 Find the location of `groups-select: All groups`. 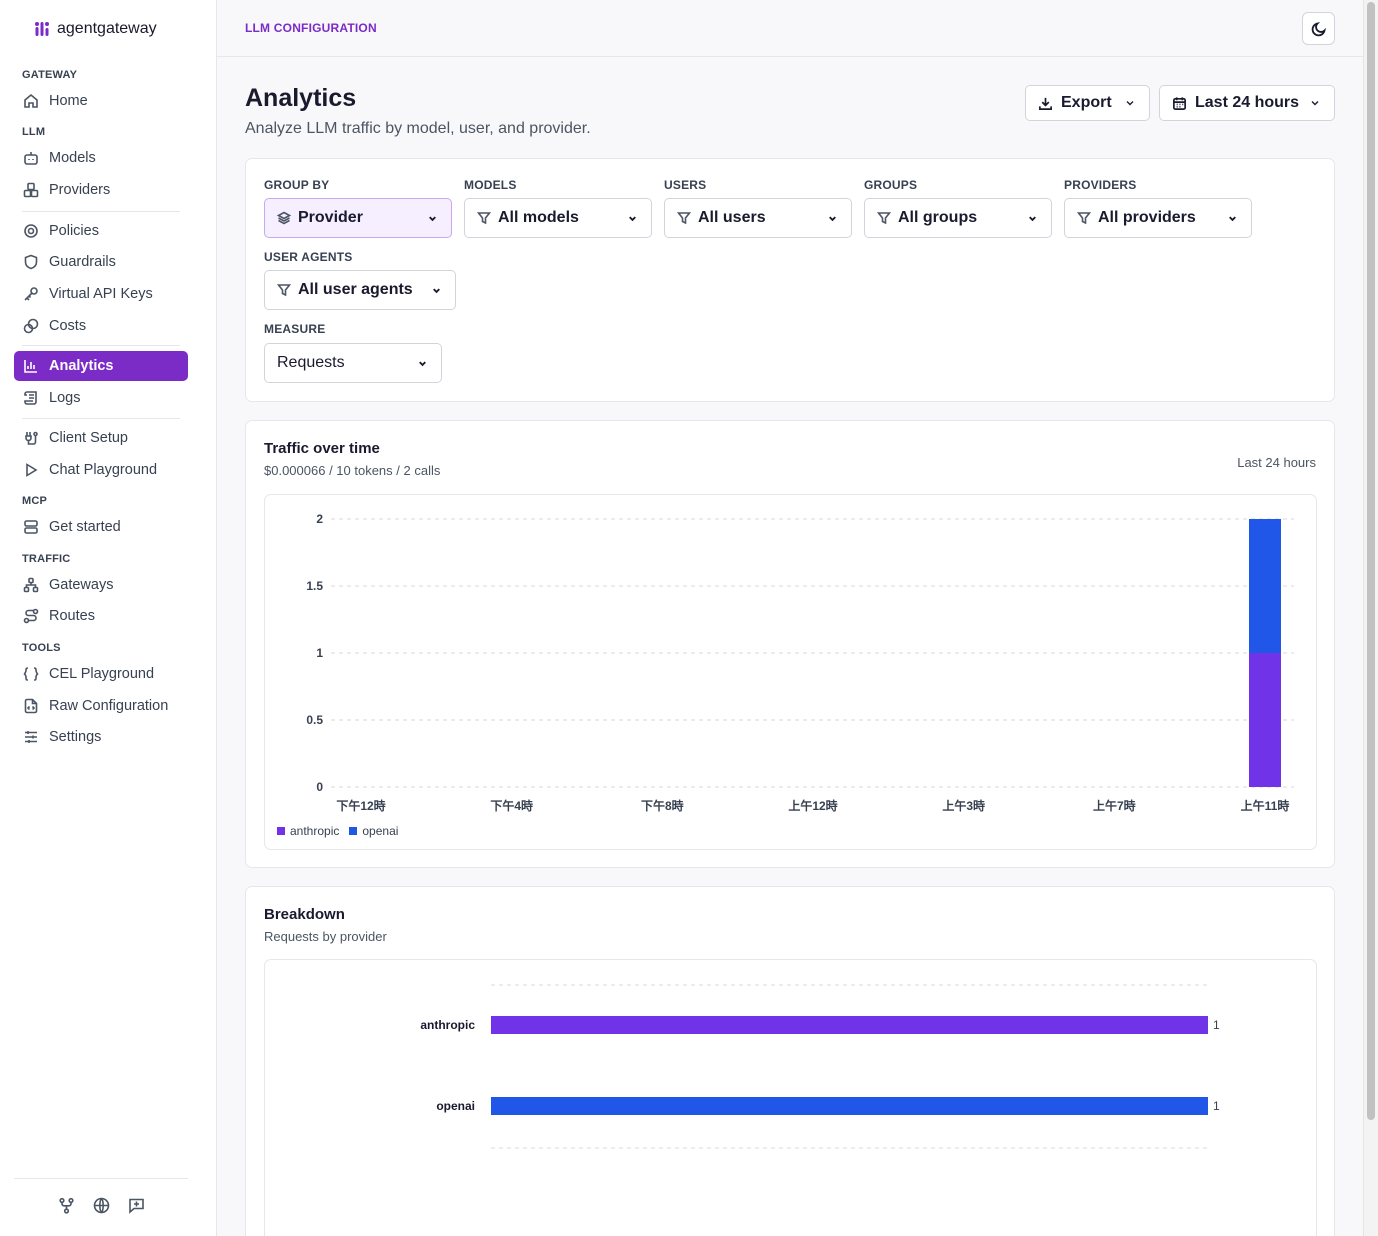

groups-select: All groups is located at coordinates (958, 218).